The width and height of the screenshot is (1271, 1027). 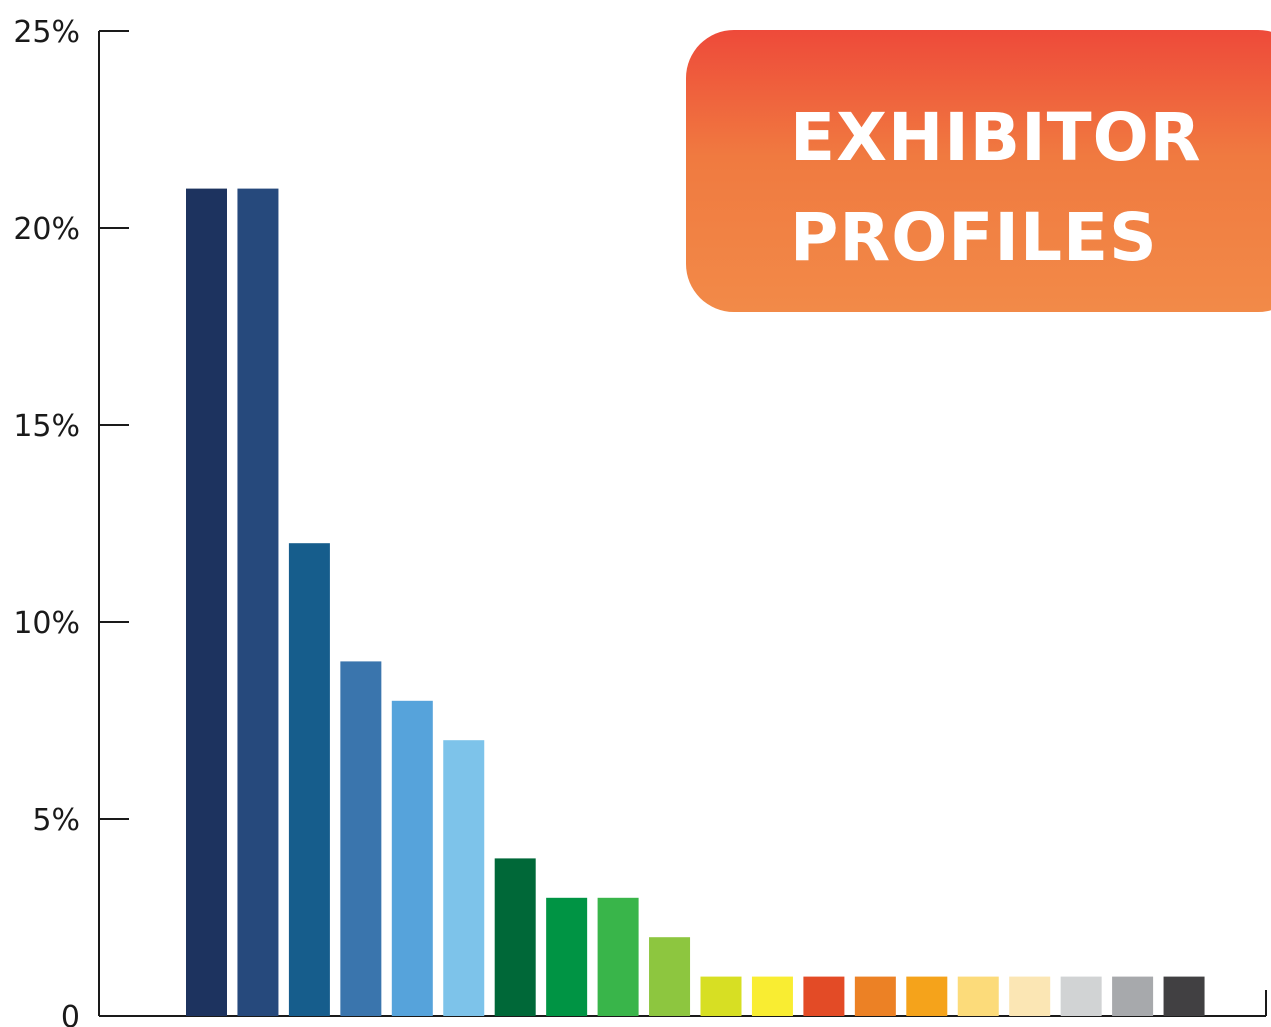 I want to click on chart-title-line-2: PROFILES, so click(x=974, y=237).